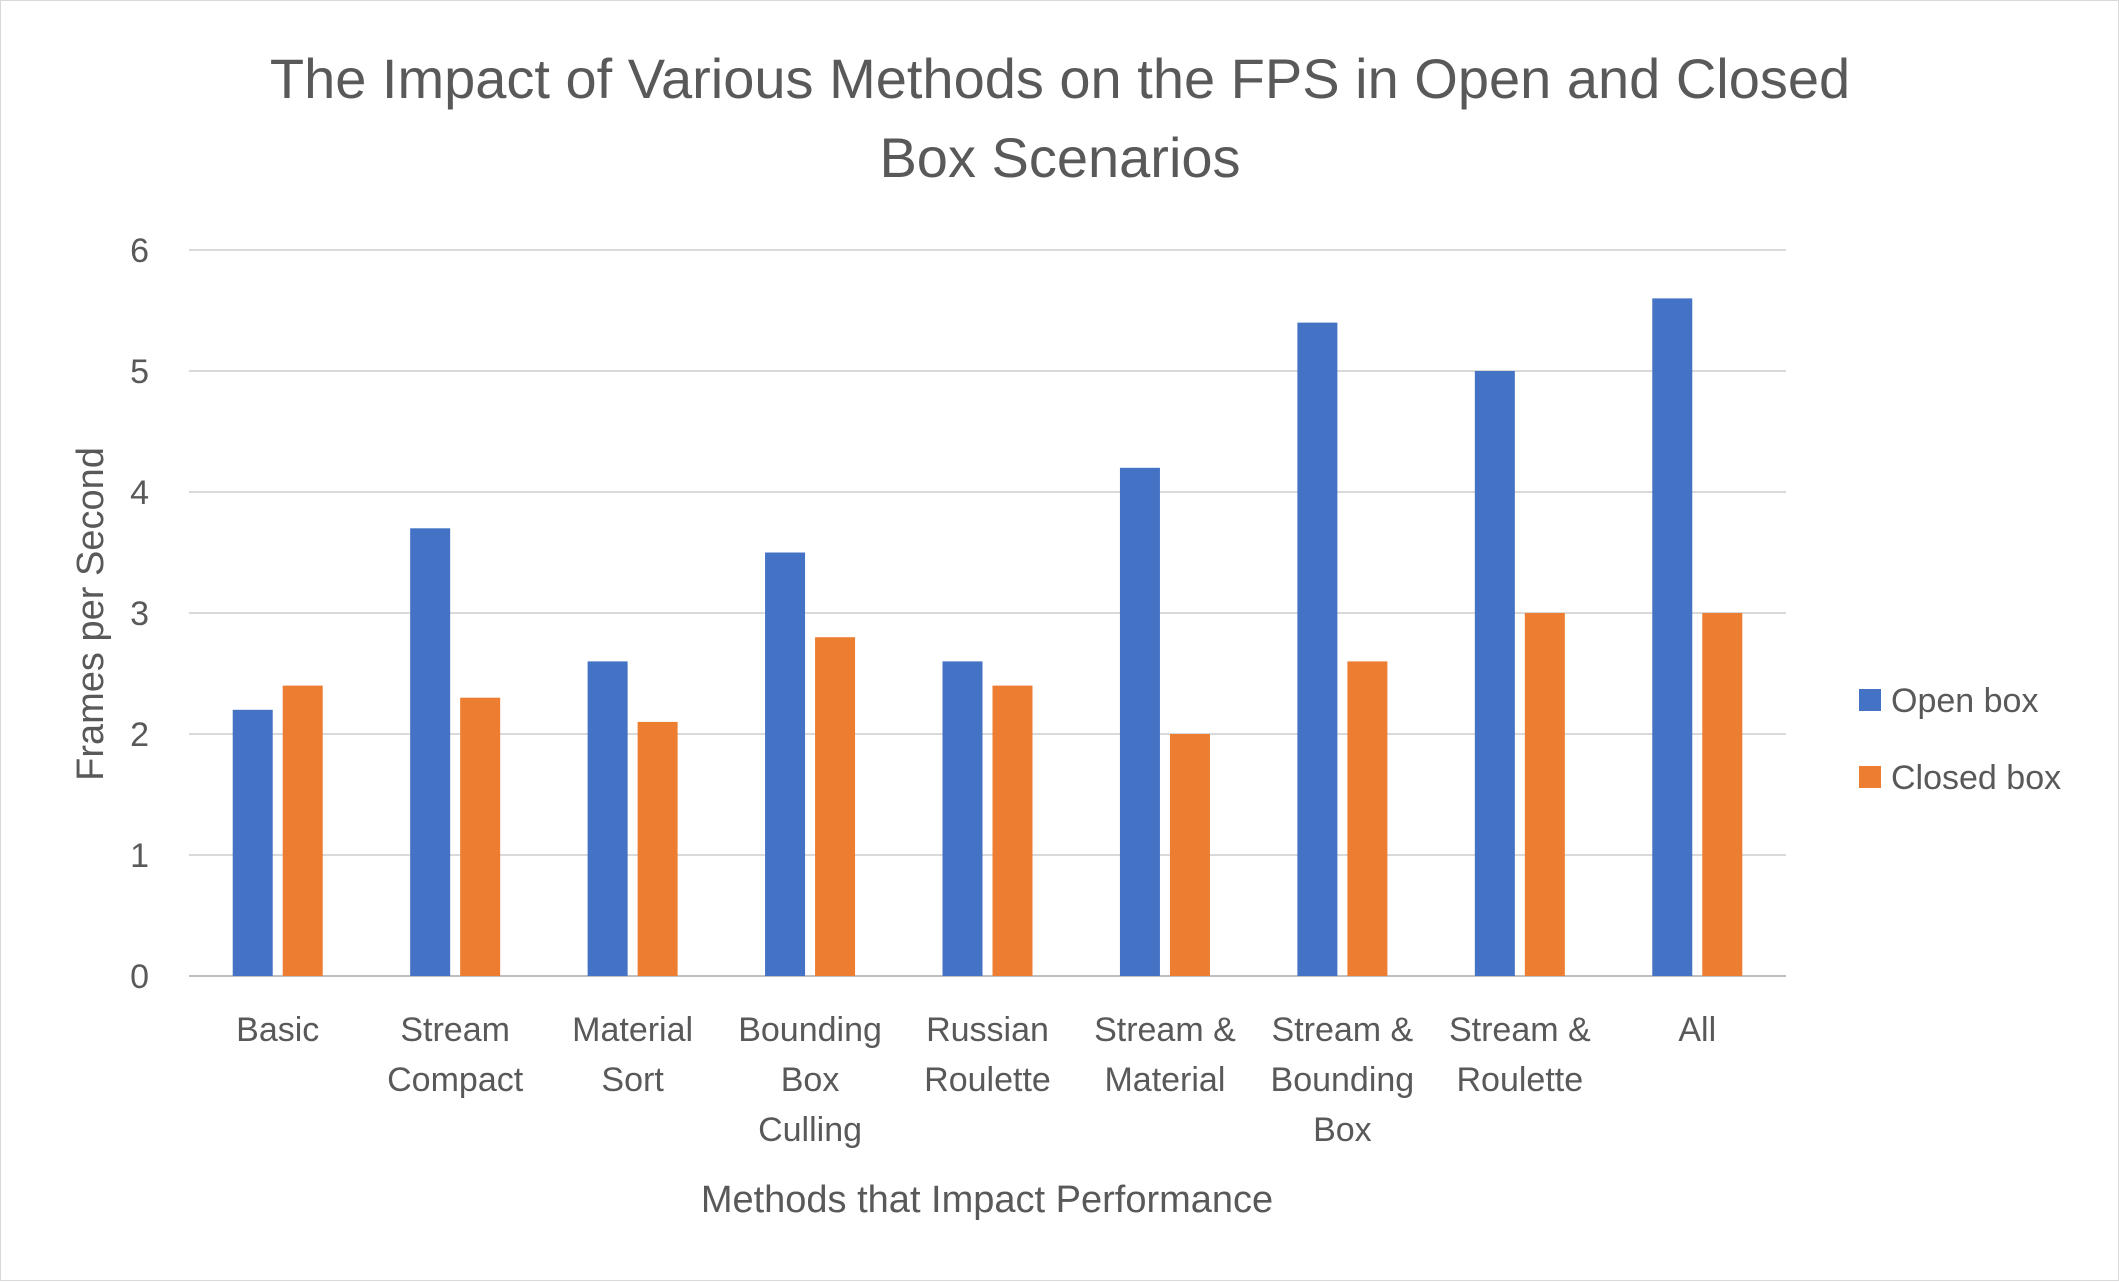  What do you see at coordinates (455, 1030) in the screenshot?
I see `x-category-label: Stream` at bounding box center [455, 1030].